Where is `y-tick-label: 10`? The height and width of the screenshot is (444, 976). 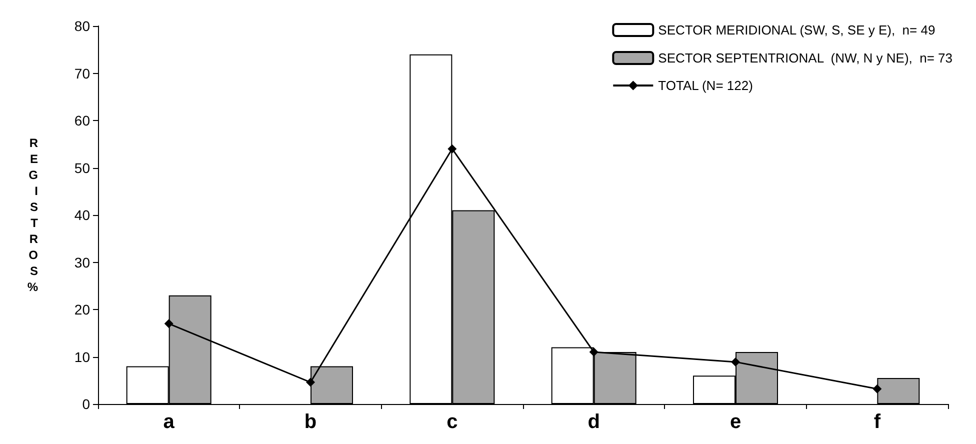
y-tick-label: 10 is located at coordinates (82, 356).